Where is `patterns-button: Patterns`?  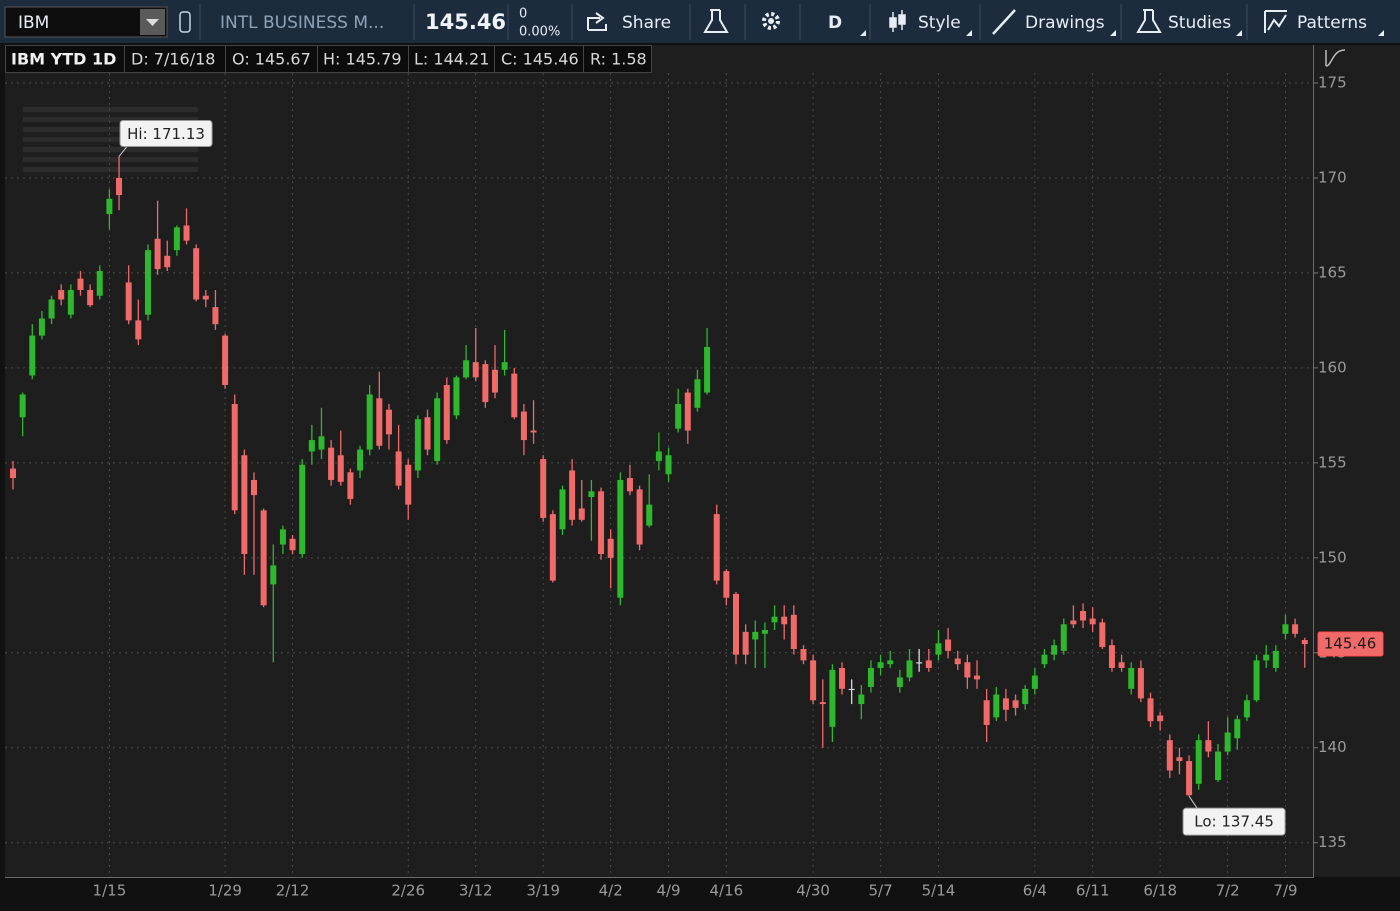
patterns-button: Patterns is located at coordinates (1332, 23).